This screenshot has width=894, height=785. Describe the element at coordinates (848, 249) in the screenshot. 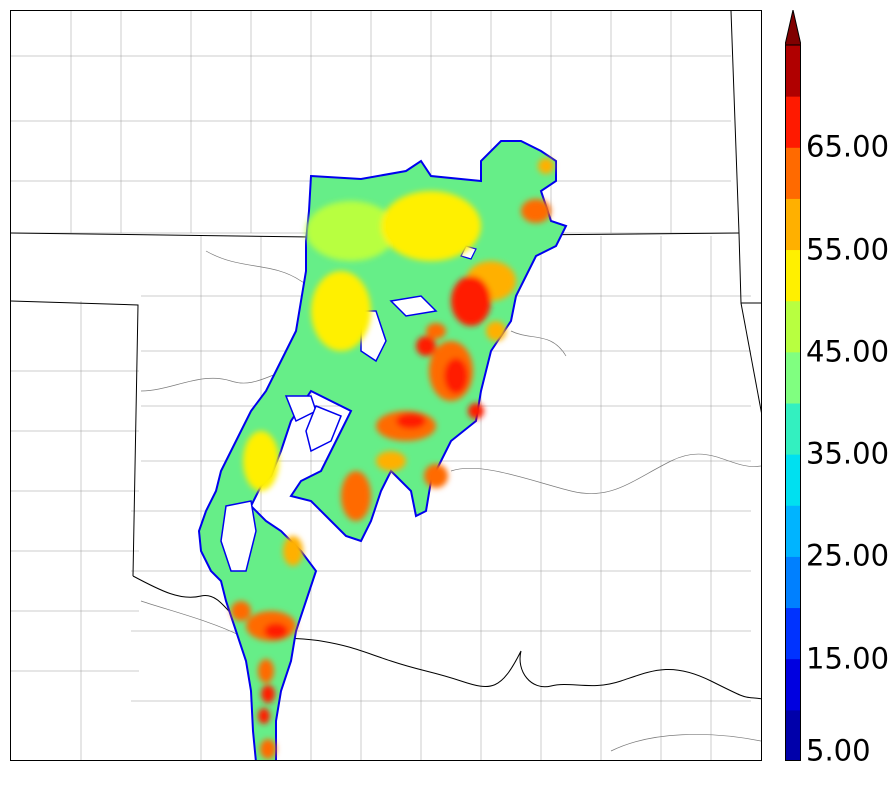

I see `colorbar-tick-label: 55.00` at that location.